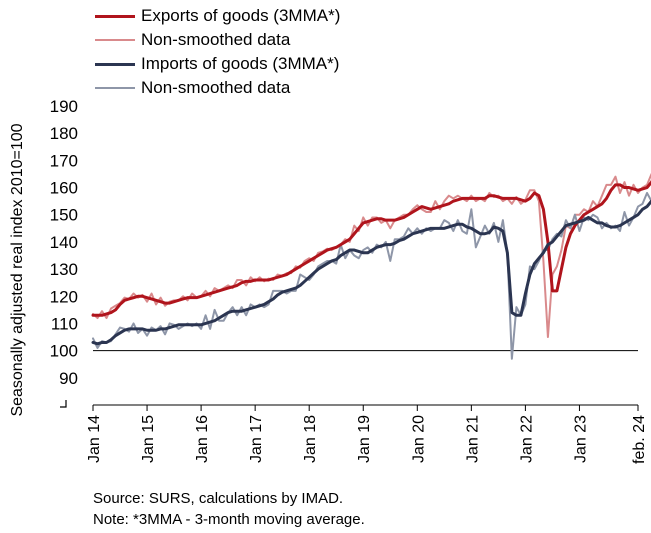  What do you see at coordinates (256, 439) in the screenshot?
I see `x-tick-label: Jan 17` at bounding box center [256, 439].